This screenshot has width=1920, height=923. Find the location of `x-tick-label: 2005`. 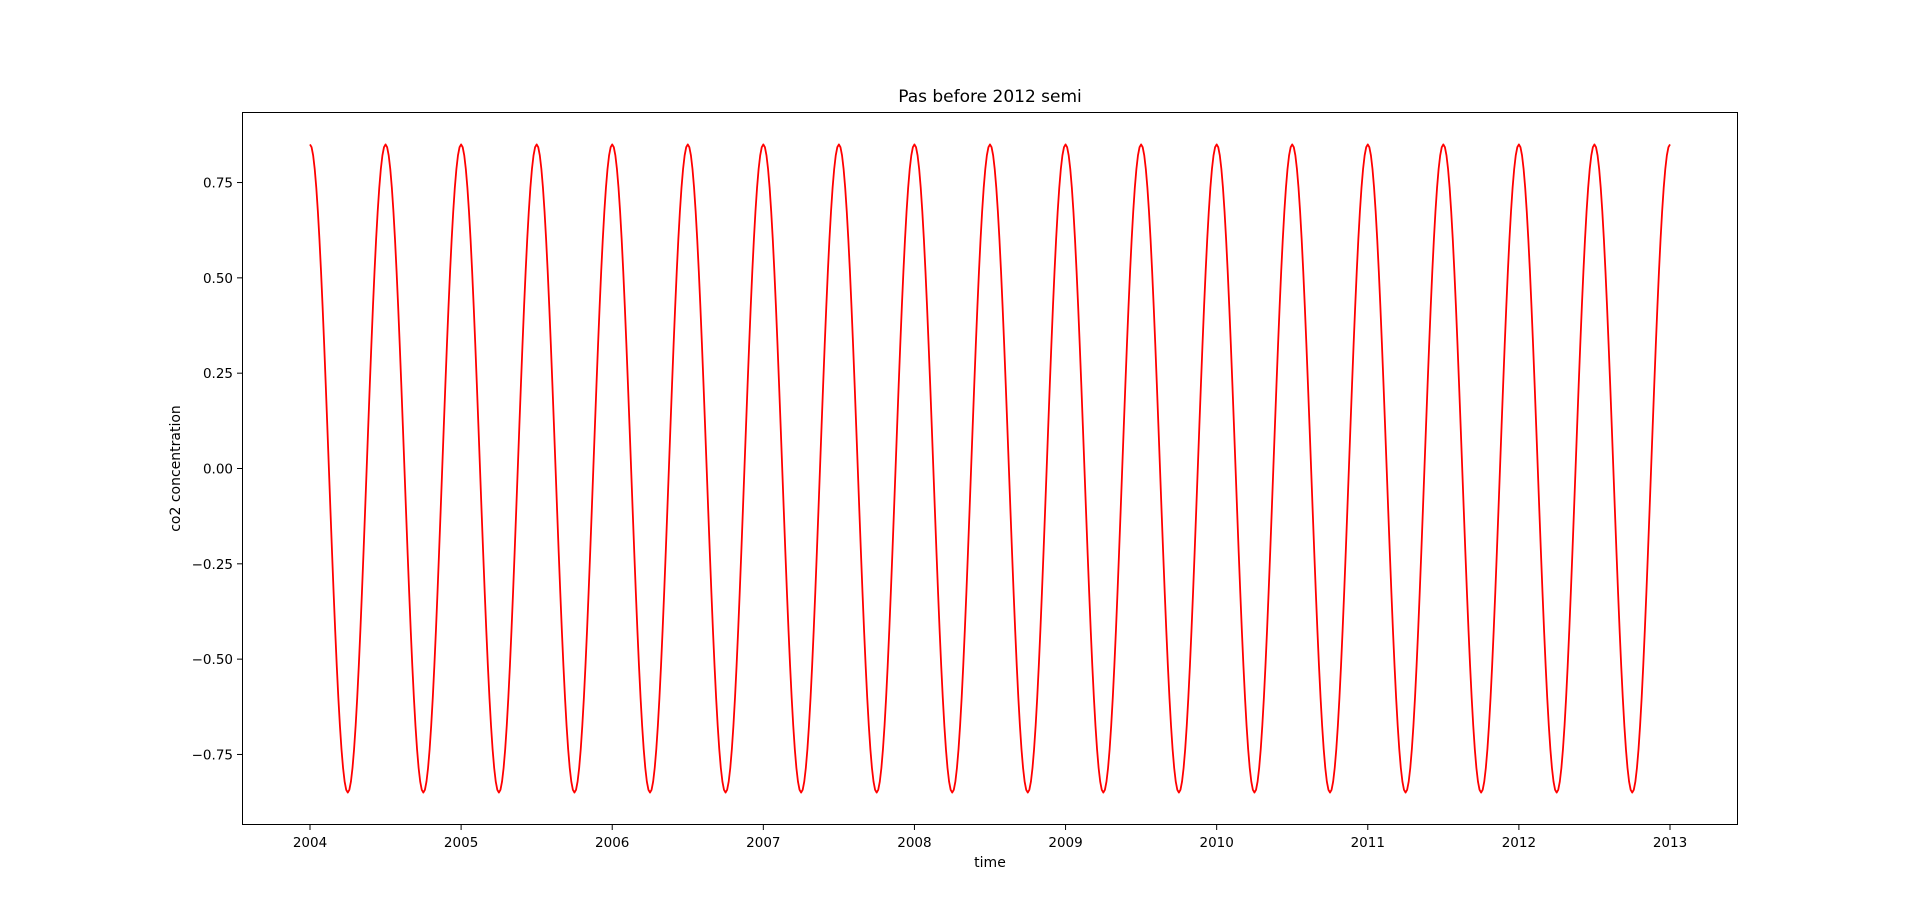

x-tick-label: 2005 is located at coordinates (461, 843).